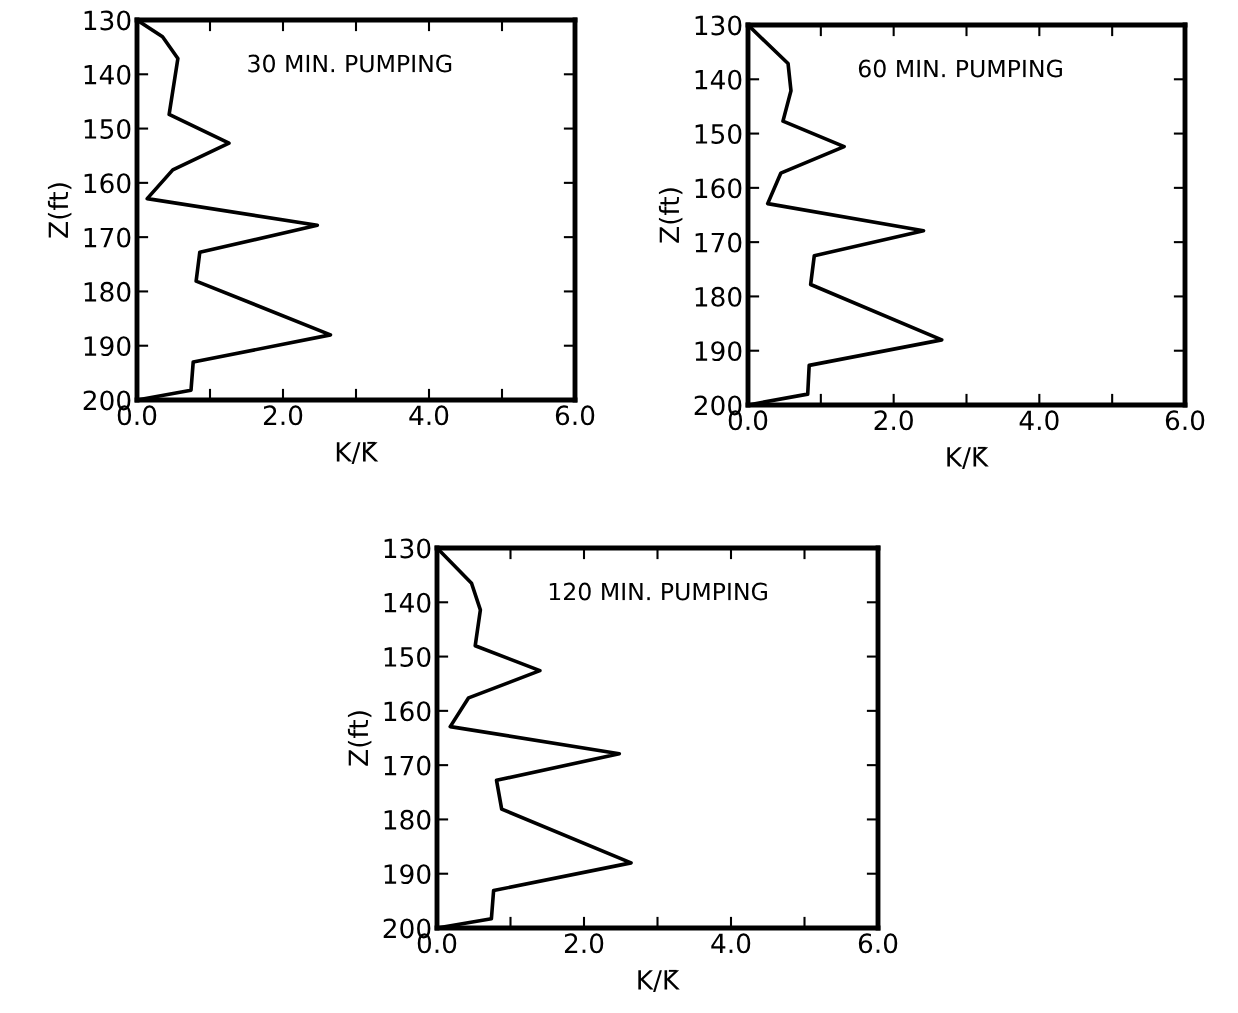 Image resolution: width=1238 pixels, height=1013 pixels. What do you see at coordinates (960, 68) in the screenshot?
I see `text: 60 MIN. PUMPING` at bounding box center [960, 68].